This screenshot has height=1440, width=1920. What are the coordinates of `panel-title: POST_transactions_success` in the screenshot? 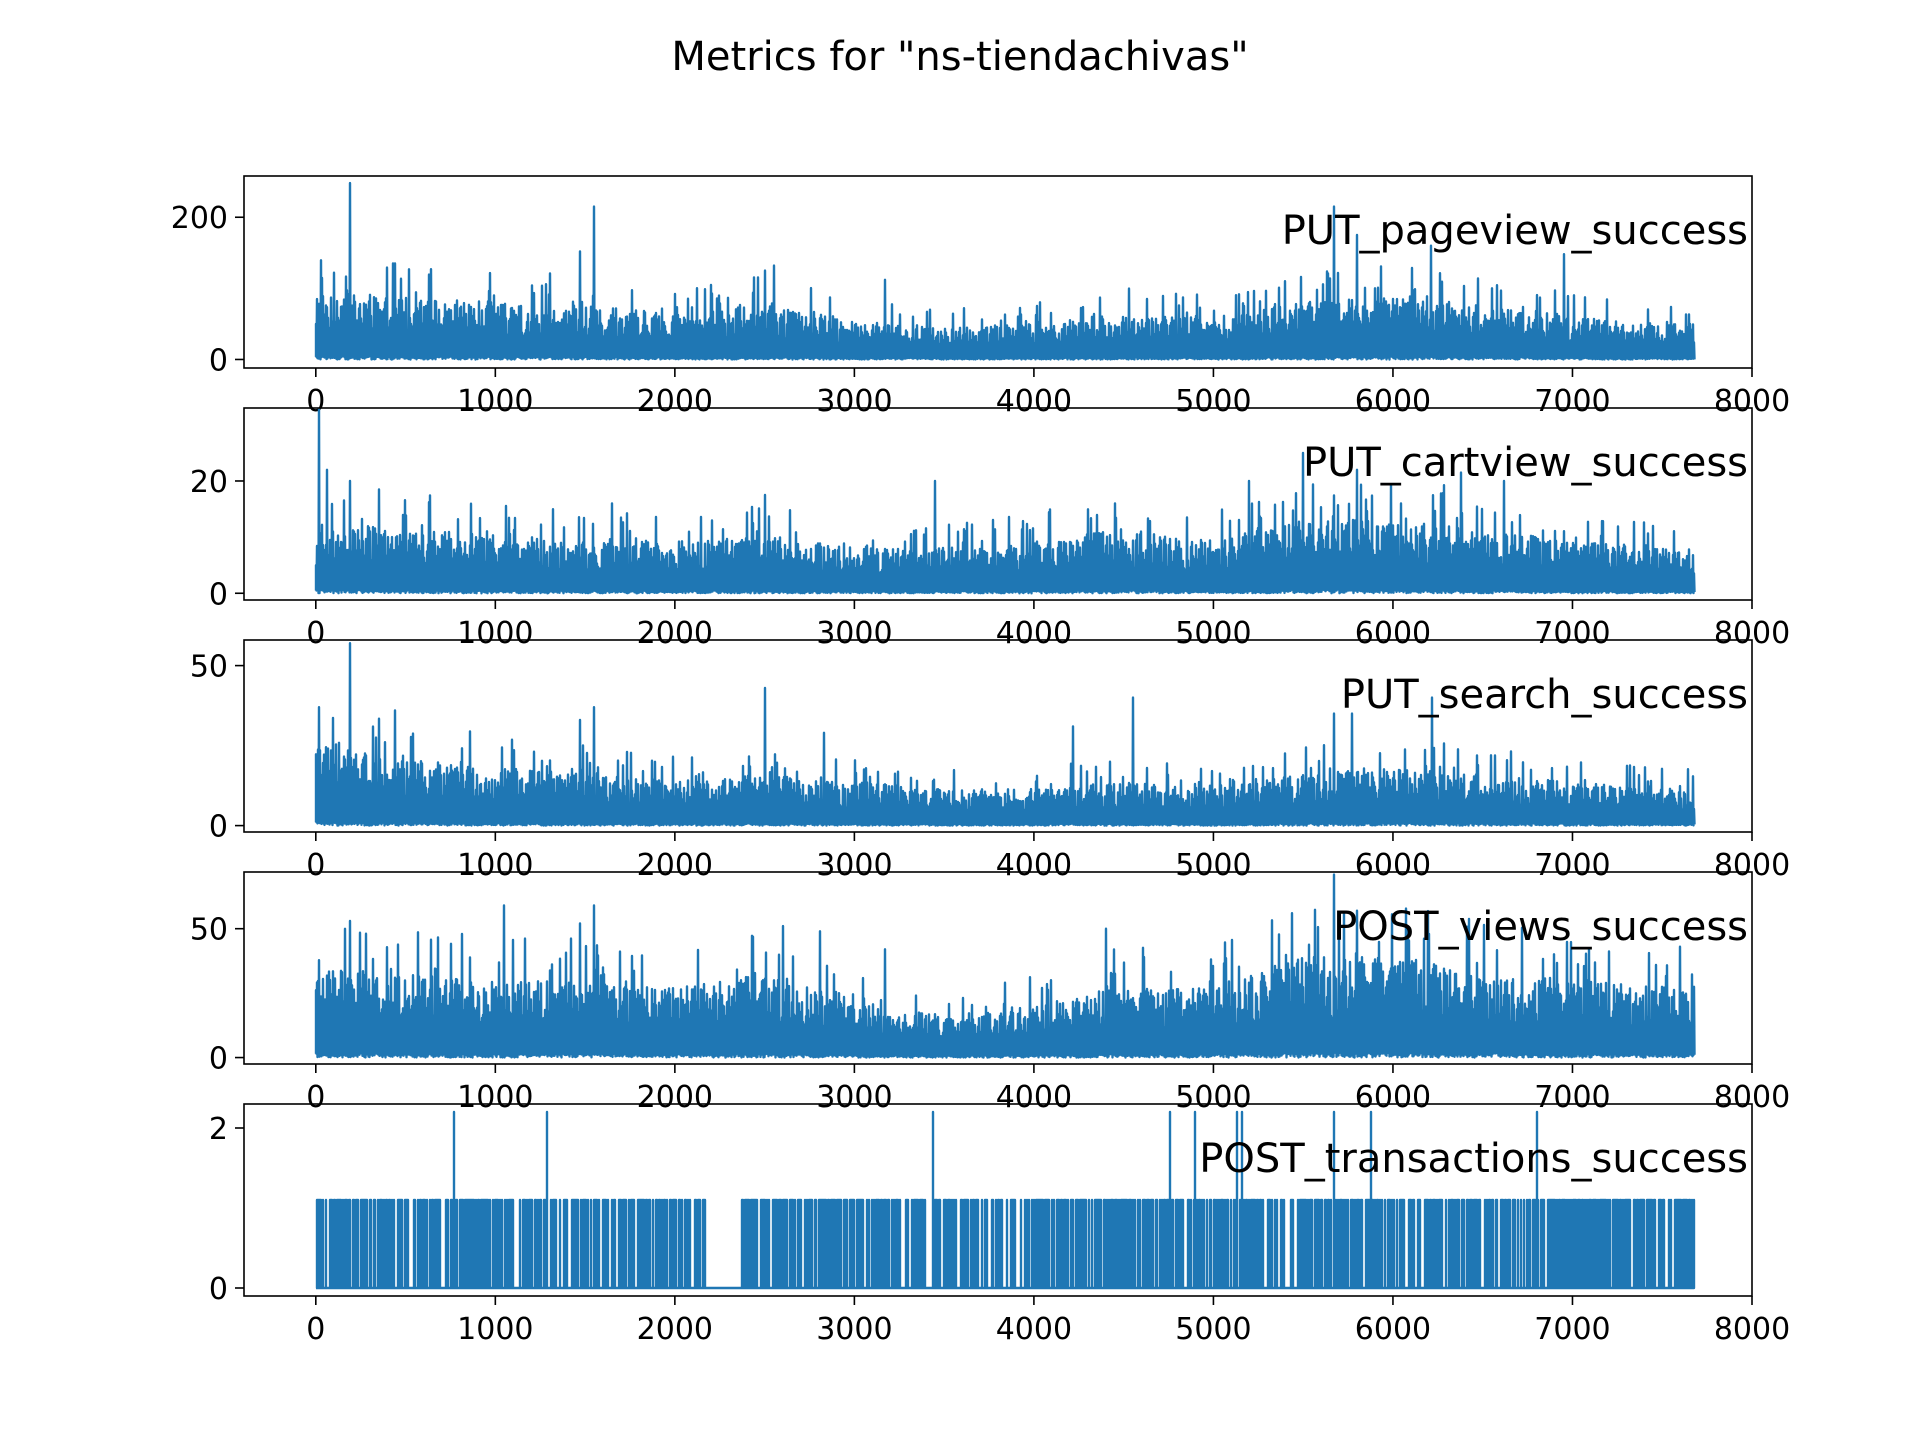 It's located at (1473, 1159).